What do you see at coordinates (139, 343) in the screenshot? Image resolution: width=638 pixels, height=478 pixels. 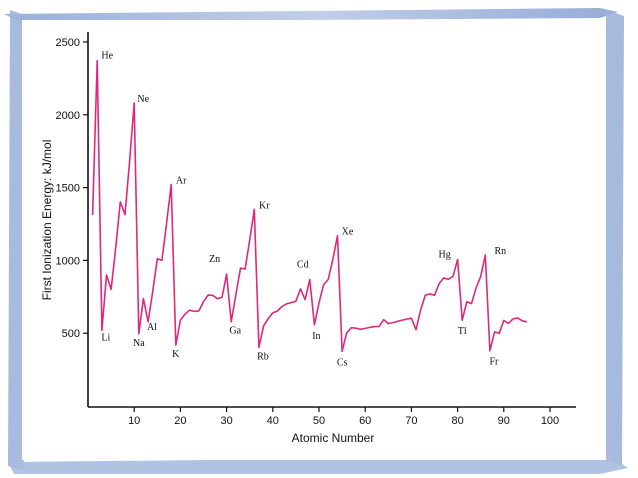 I see `element-label: Na` at bounding box center [139, 343].